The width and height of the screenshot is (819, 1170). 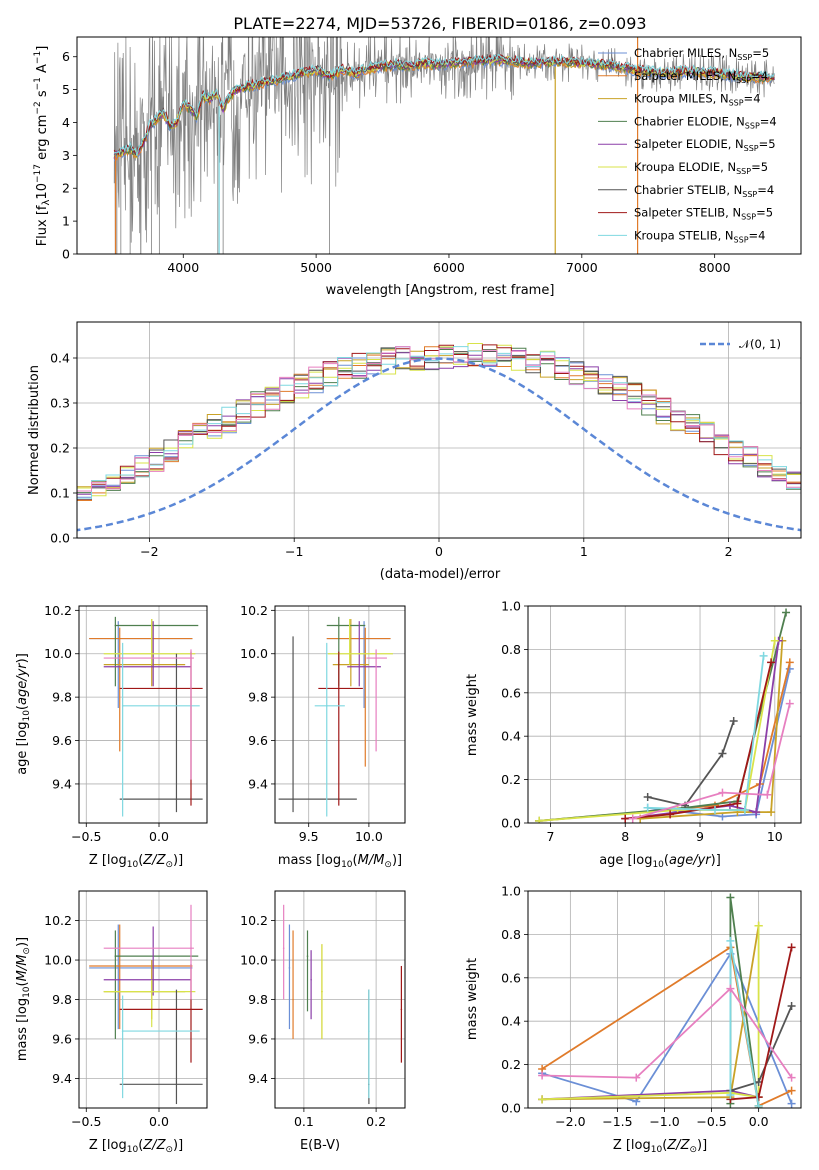 What do you see at coordinates (66, 188) in the screenshot?
I see `y-tick-label: 2` at bounding box center [66, 188].